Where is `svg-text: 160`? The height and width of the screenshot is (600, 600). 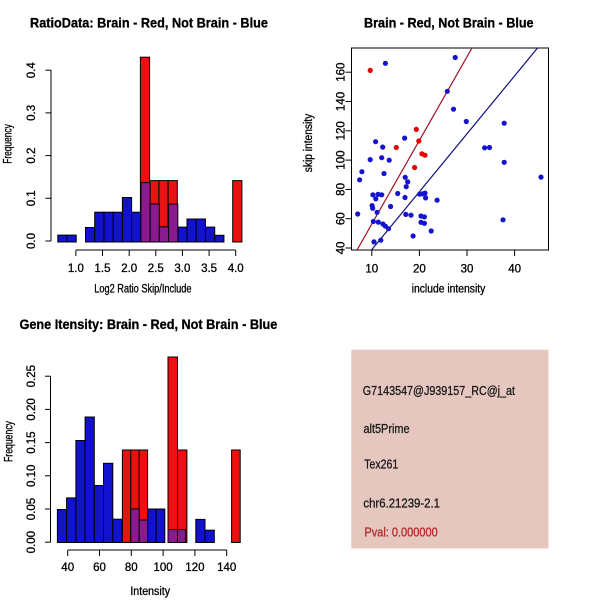 svg-text: 160 is located at coordinates (342, 72).